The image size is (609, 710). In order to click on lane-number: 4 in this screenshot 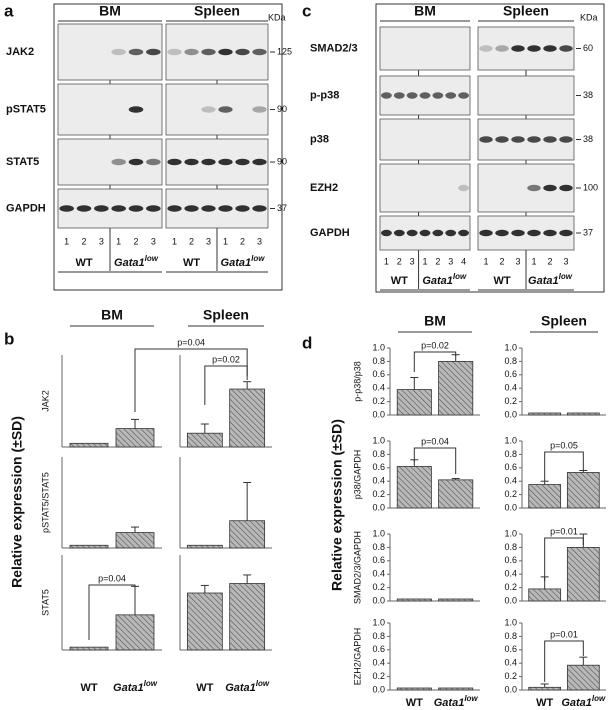, I will do `click(463, 261)`.